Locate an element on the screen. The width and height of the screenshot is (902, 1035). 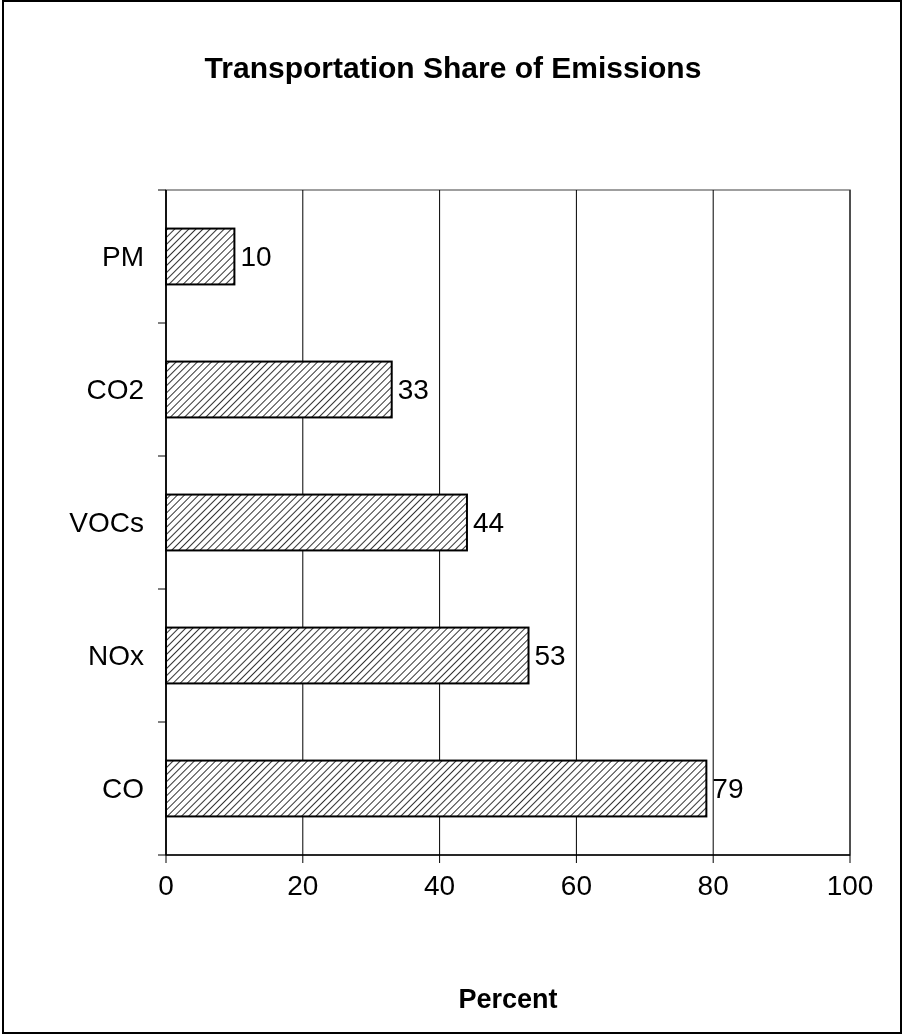
x-tick-label: 40 is located at coordinates (440, 885).